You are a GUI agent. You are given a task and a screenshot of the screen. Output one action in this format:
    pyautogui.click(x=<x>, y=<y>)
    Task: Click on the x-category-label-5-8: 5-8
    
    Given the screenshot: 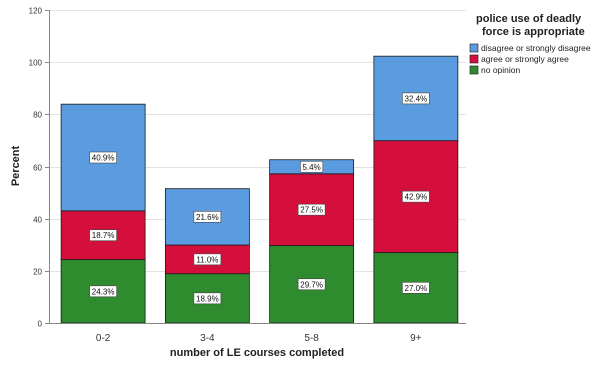 What is the action you would take?
    pyautogui.click(x=311, y=338)
    